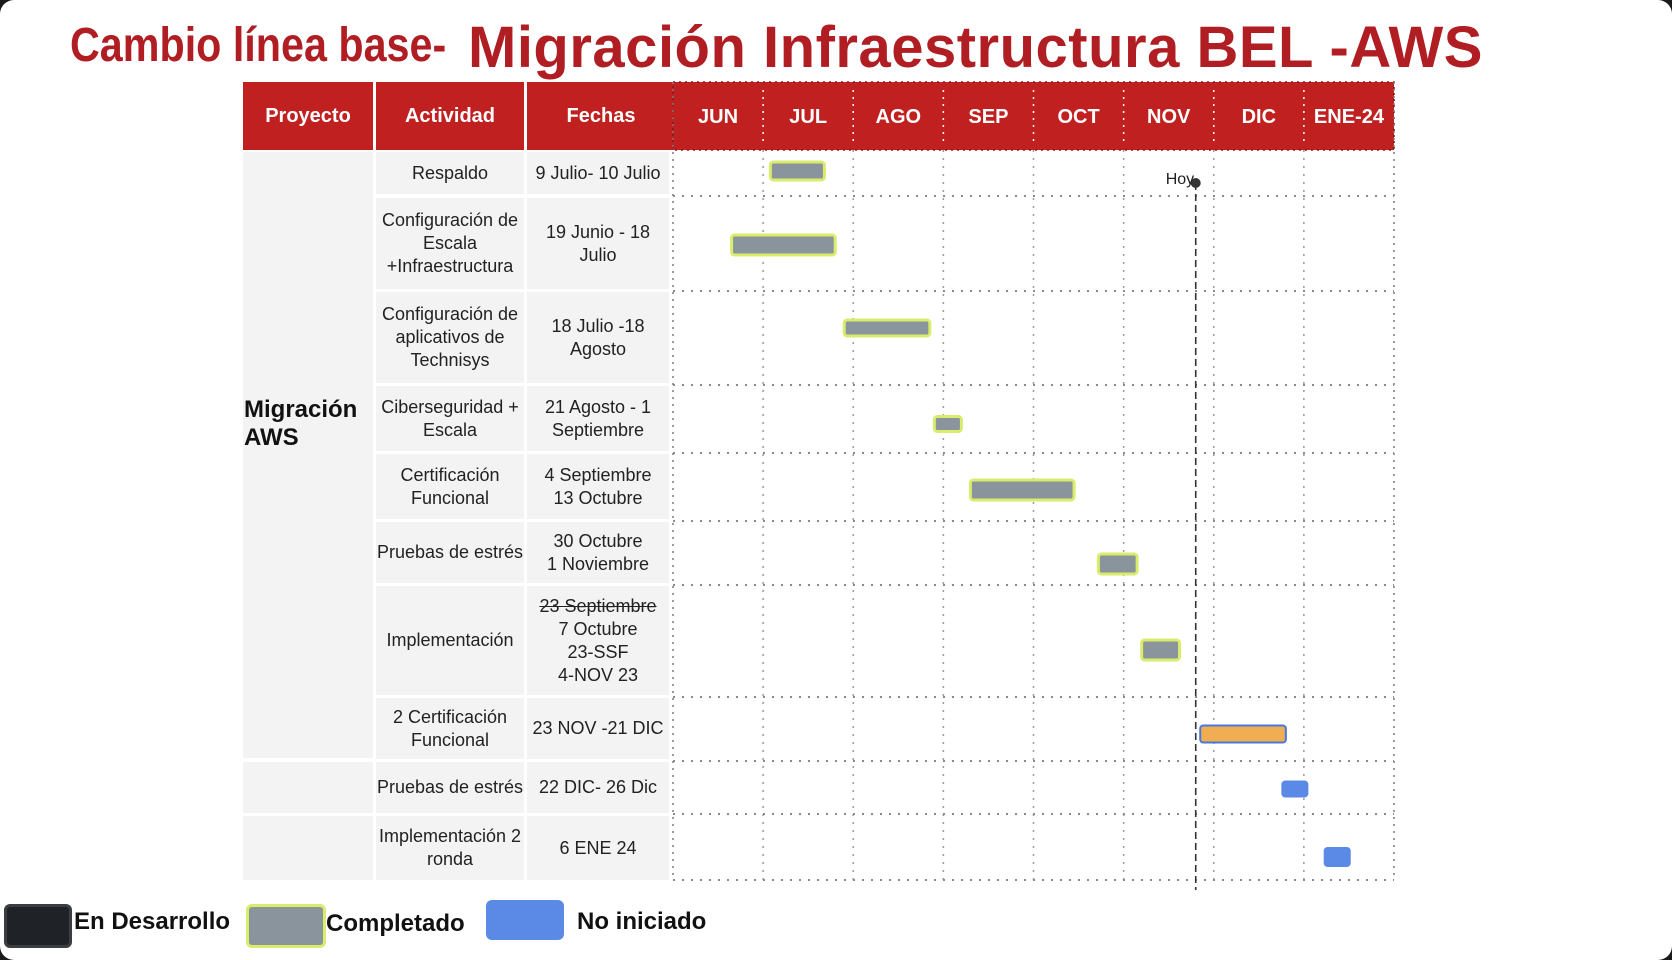  What do you see at coordinates (601, 116) in the screenshot?
I see `header-fechas: Fechas` at bounding box center [601, 116].